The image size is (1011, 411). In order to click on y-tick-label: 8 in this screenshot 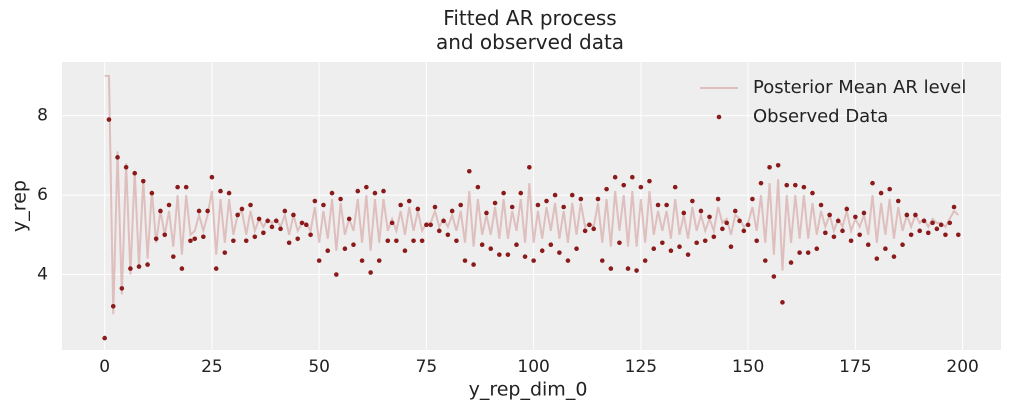, I will do `click(42, 116)`.